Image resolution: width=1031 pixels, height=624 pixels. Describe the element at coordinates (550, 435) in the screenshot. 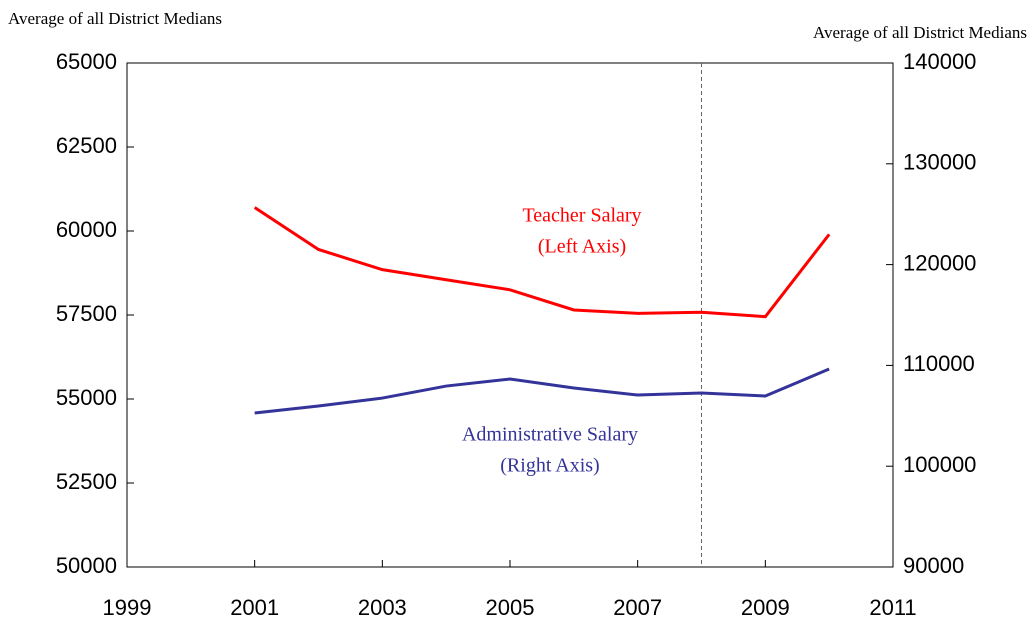

I see `annotation: Administrative Salary` at that location.